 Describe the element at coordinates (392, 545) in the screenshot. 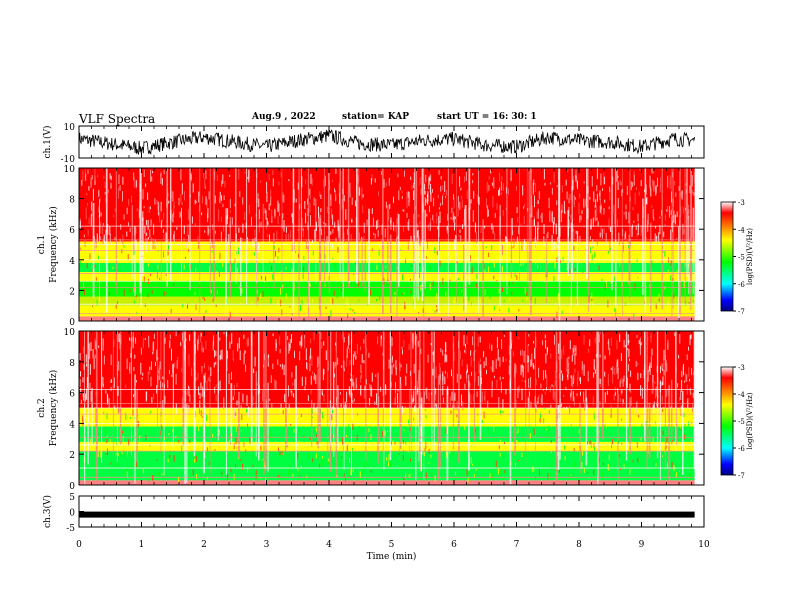

I see `xtick-label: 5` at that location.